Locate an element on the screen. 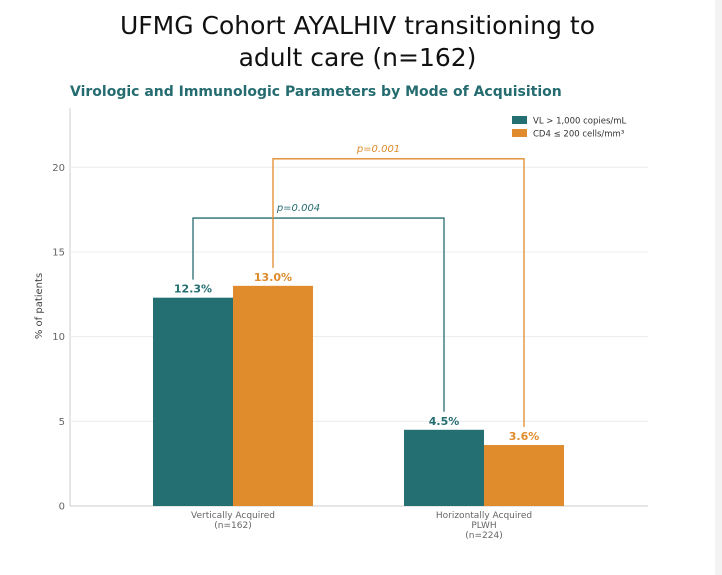 The image size is (722, 575). slide-title-line-2: adult care (n=162) is located at coordinates (357, 57).